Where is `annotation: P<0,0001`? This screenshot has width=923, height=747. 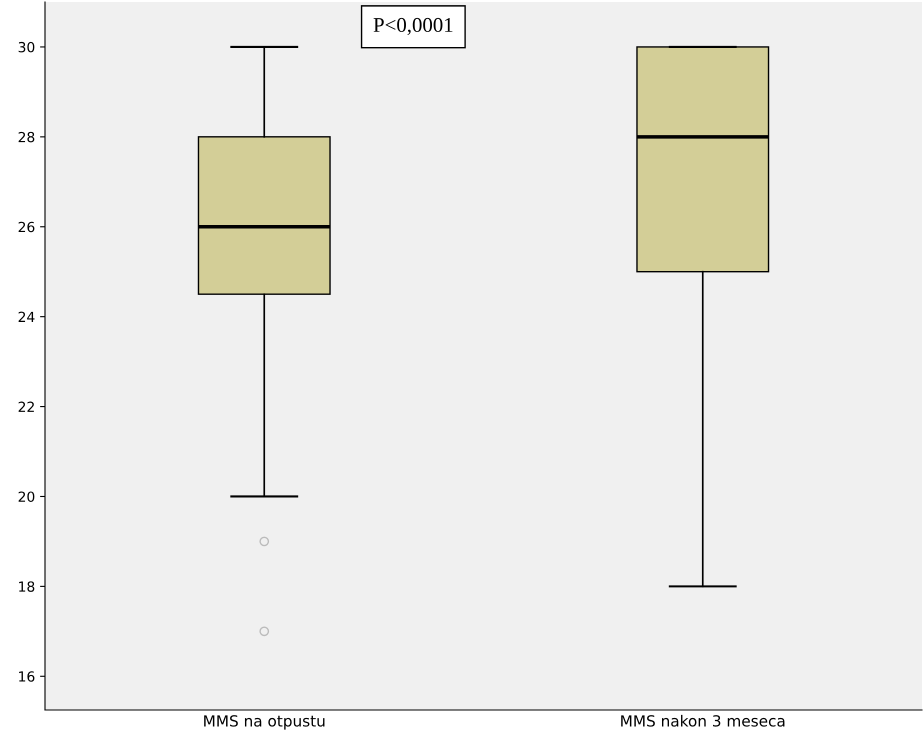
annotation: P<0,0001 is located at coordinates (413, 26).